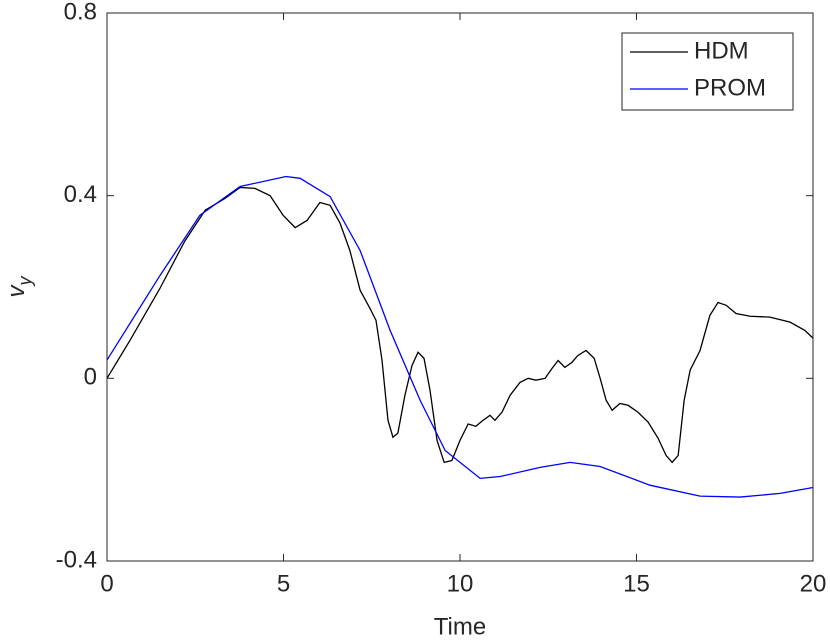 This screenshot has width=830, height=641. What do you see at coordinates (80, 194) in the screenshot?
I see `y-tick-label: 0.4` at bounding box center [80, 194].